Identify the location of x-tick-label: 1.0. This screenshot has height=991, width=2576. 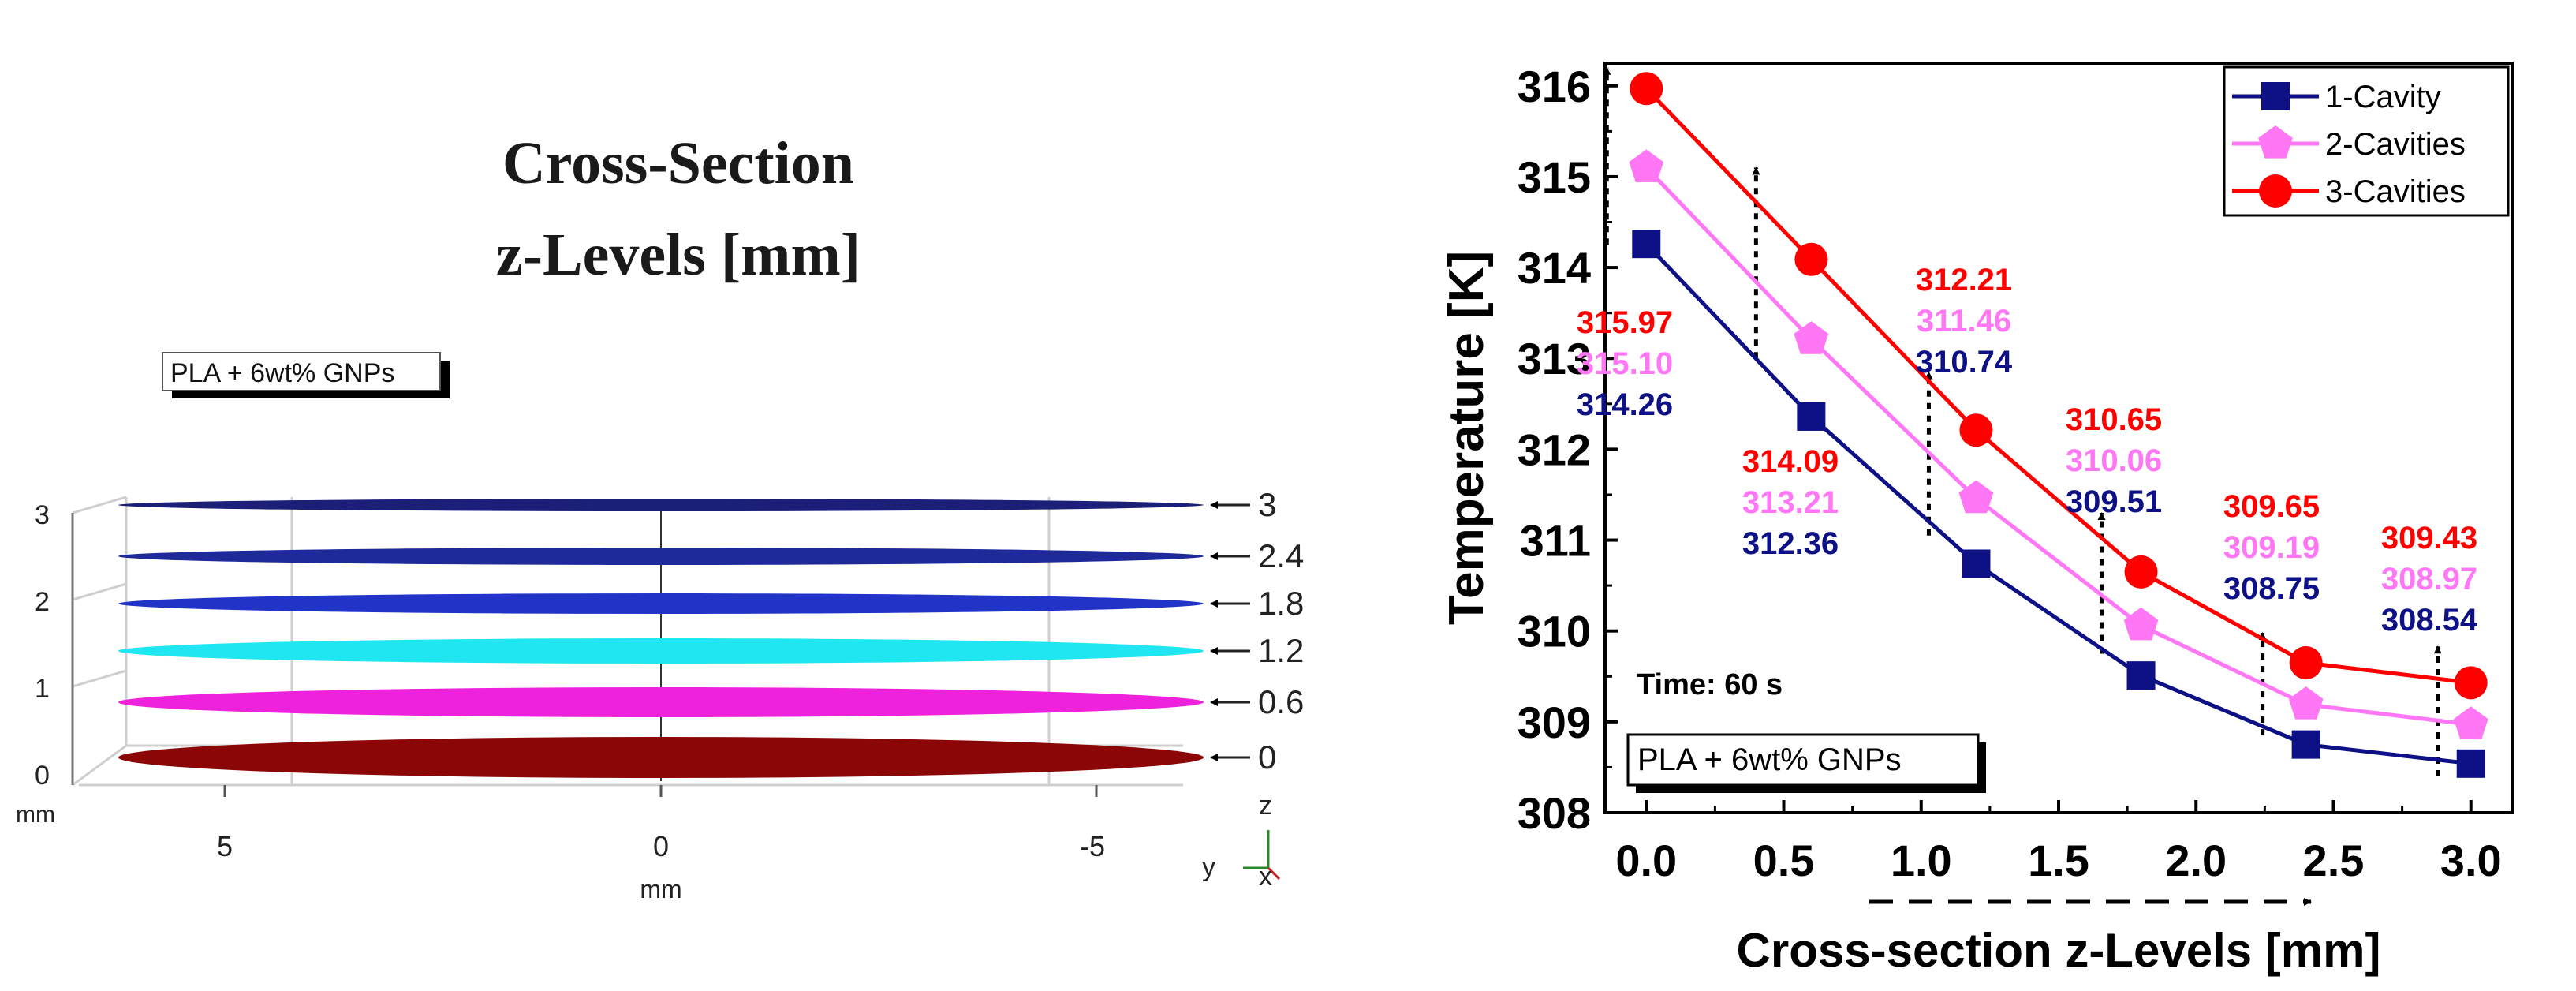
(1921, 860).